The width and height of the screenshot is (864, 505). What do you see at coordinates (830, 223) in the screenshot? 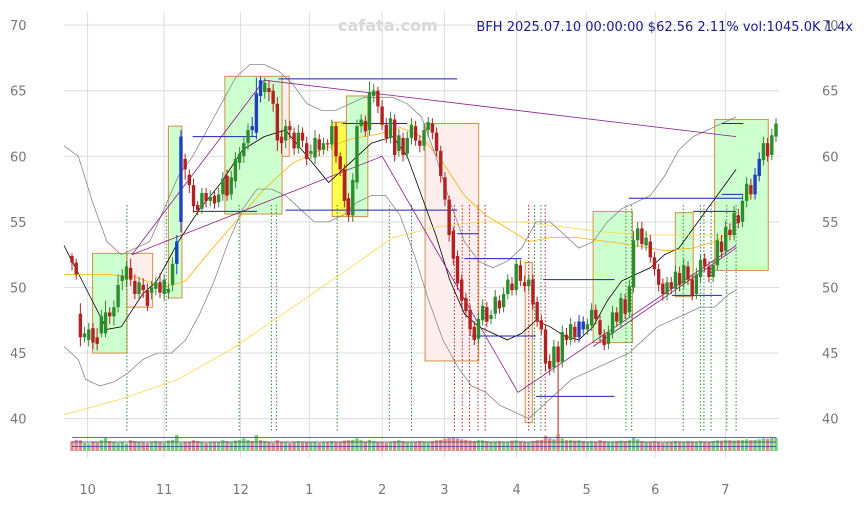
I see `y-tick-label: 55` at bounding box center [830, 223].